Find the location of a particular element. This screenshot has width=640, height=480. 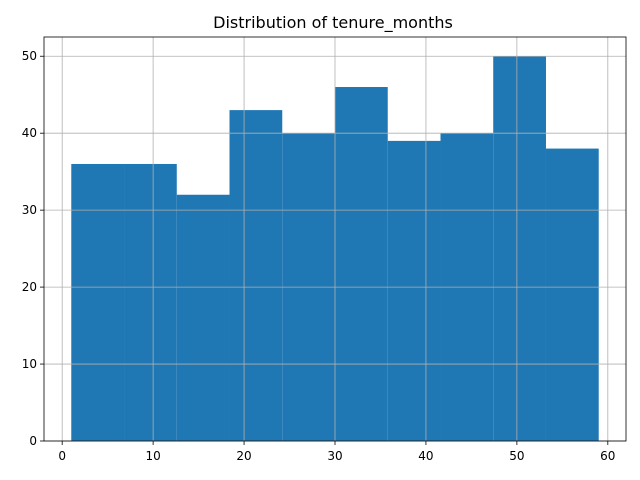

y-tick-label: 20 is located at coordinates (29, 287).